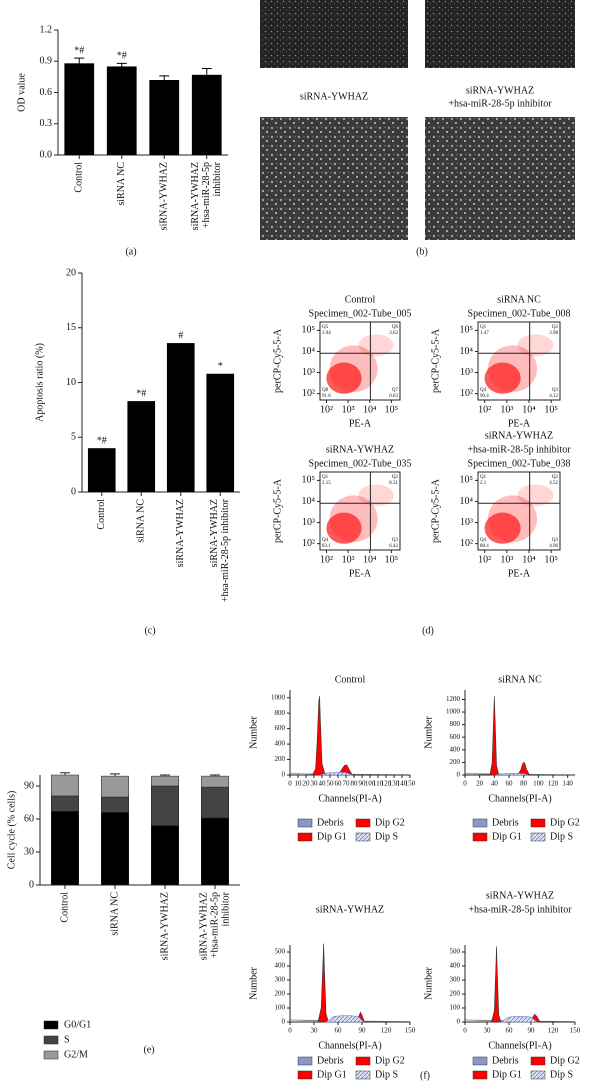 The width and height of the screenshot is (604, 1082). I want to click on quadrant-percent: 4.96, so click(553, 546).